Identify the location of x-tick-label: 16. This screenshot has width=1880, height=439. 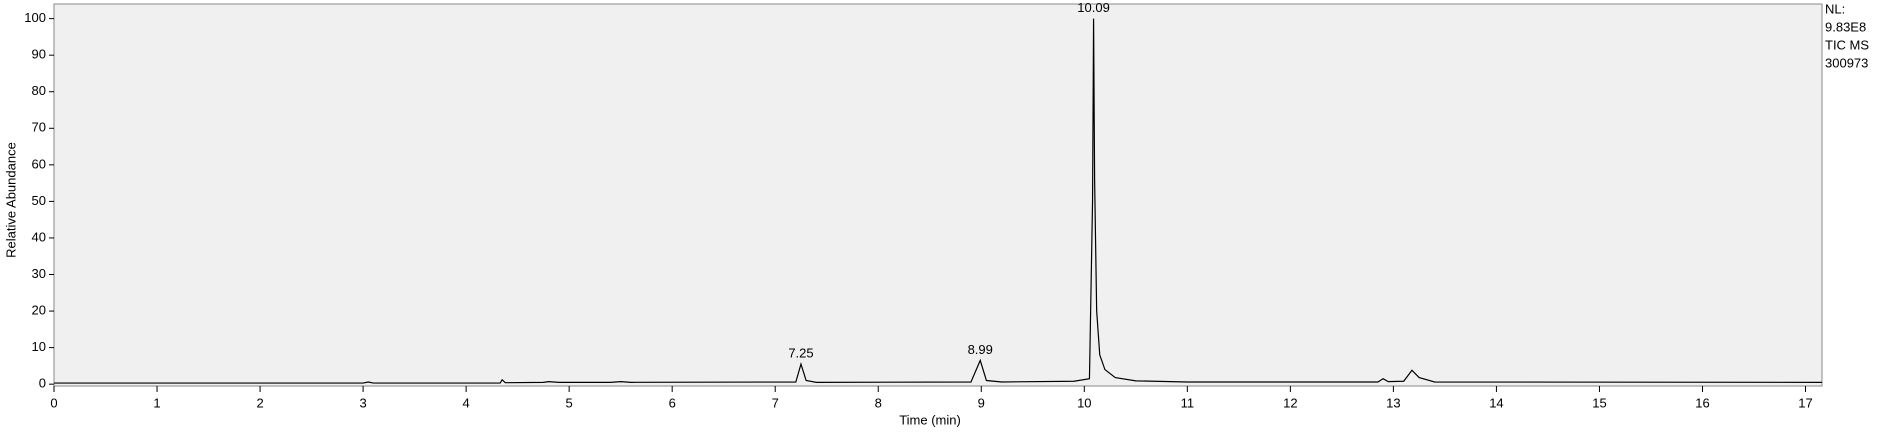
(1702, 402).